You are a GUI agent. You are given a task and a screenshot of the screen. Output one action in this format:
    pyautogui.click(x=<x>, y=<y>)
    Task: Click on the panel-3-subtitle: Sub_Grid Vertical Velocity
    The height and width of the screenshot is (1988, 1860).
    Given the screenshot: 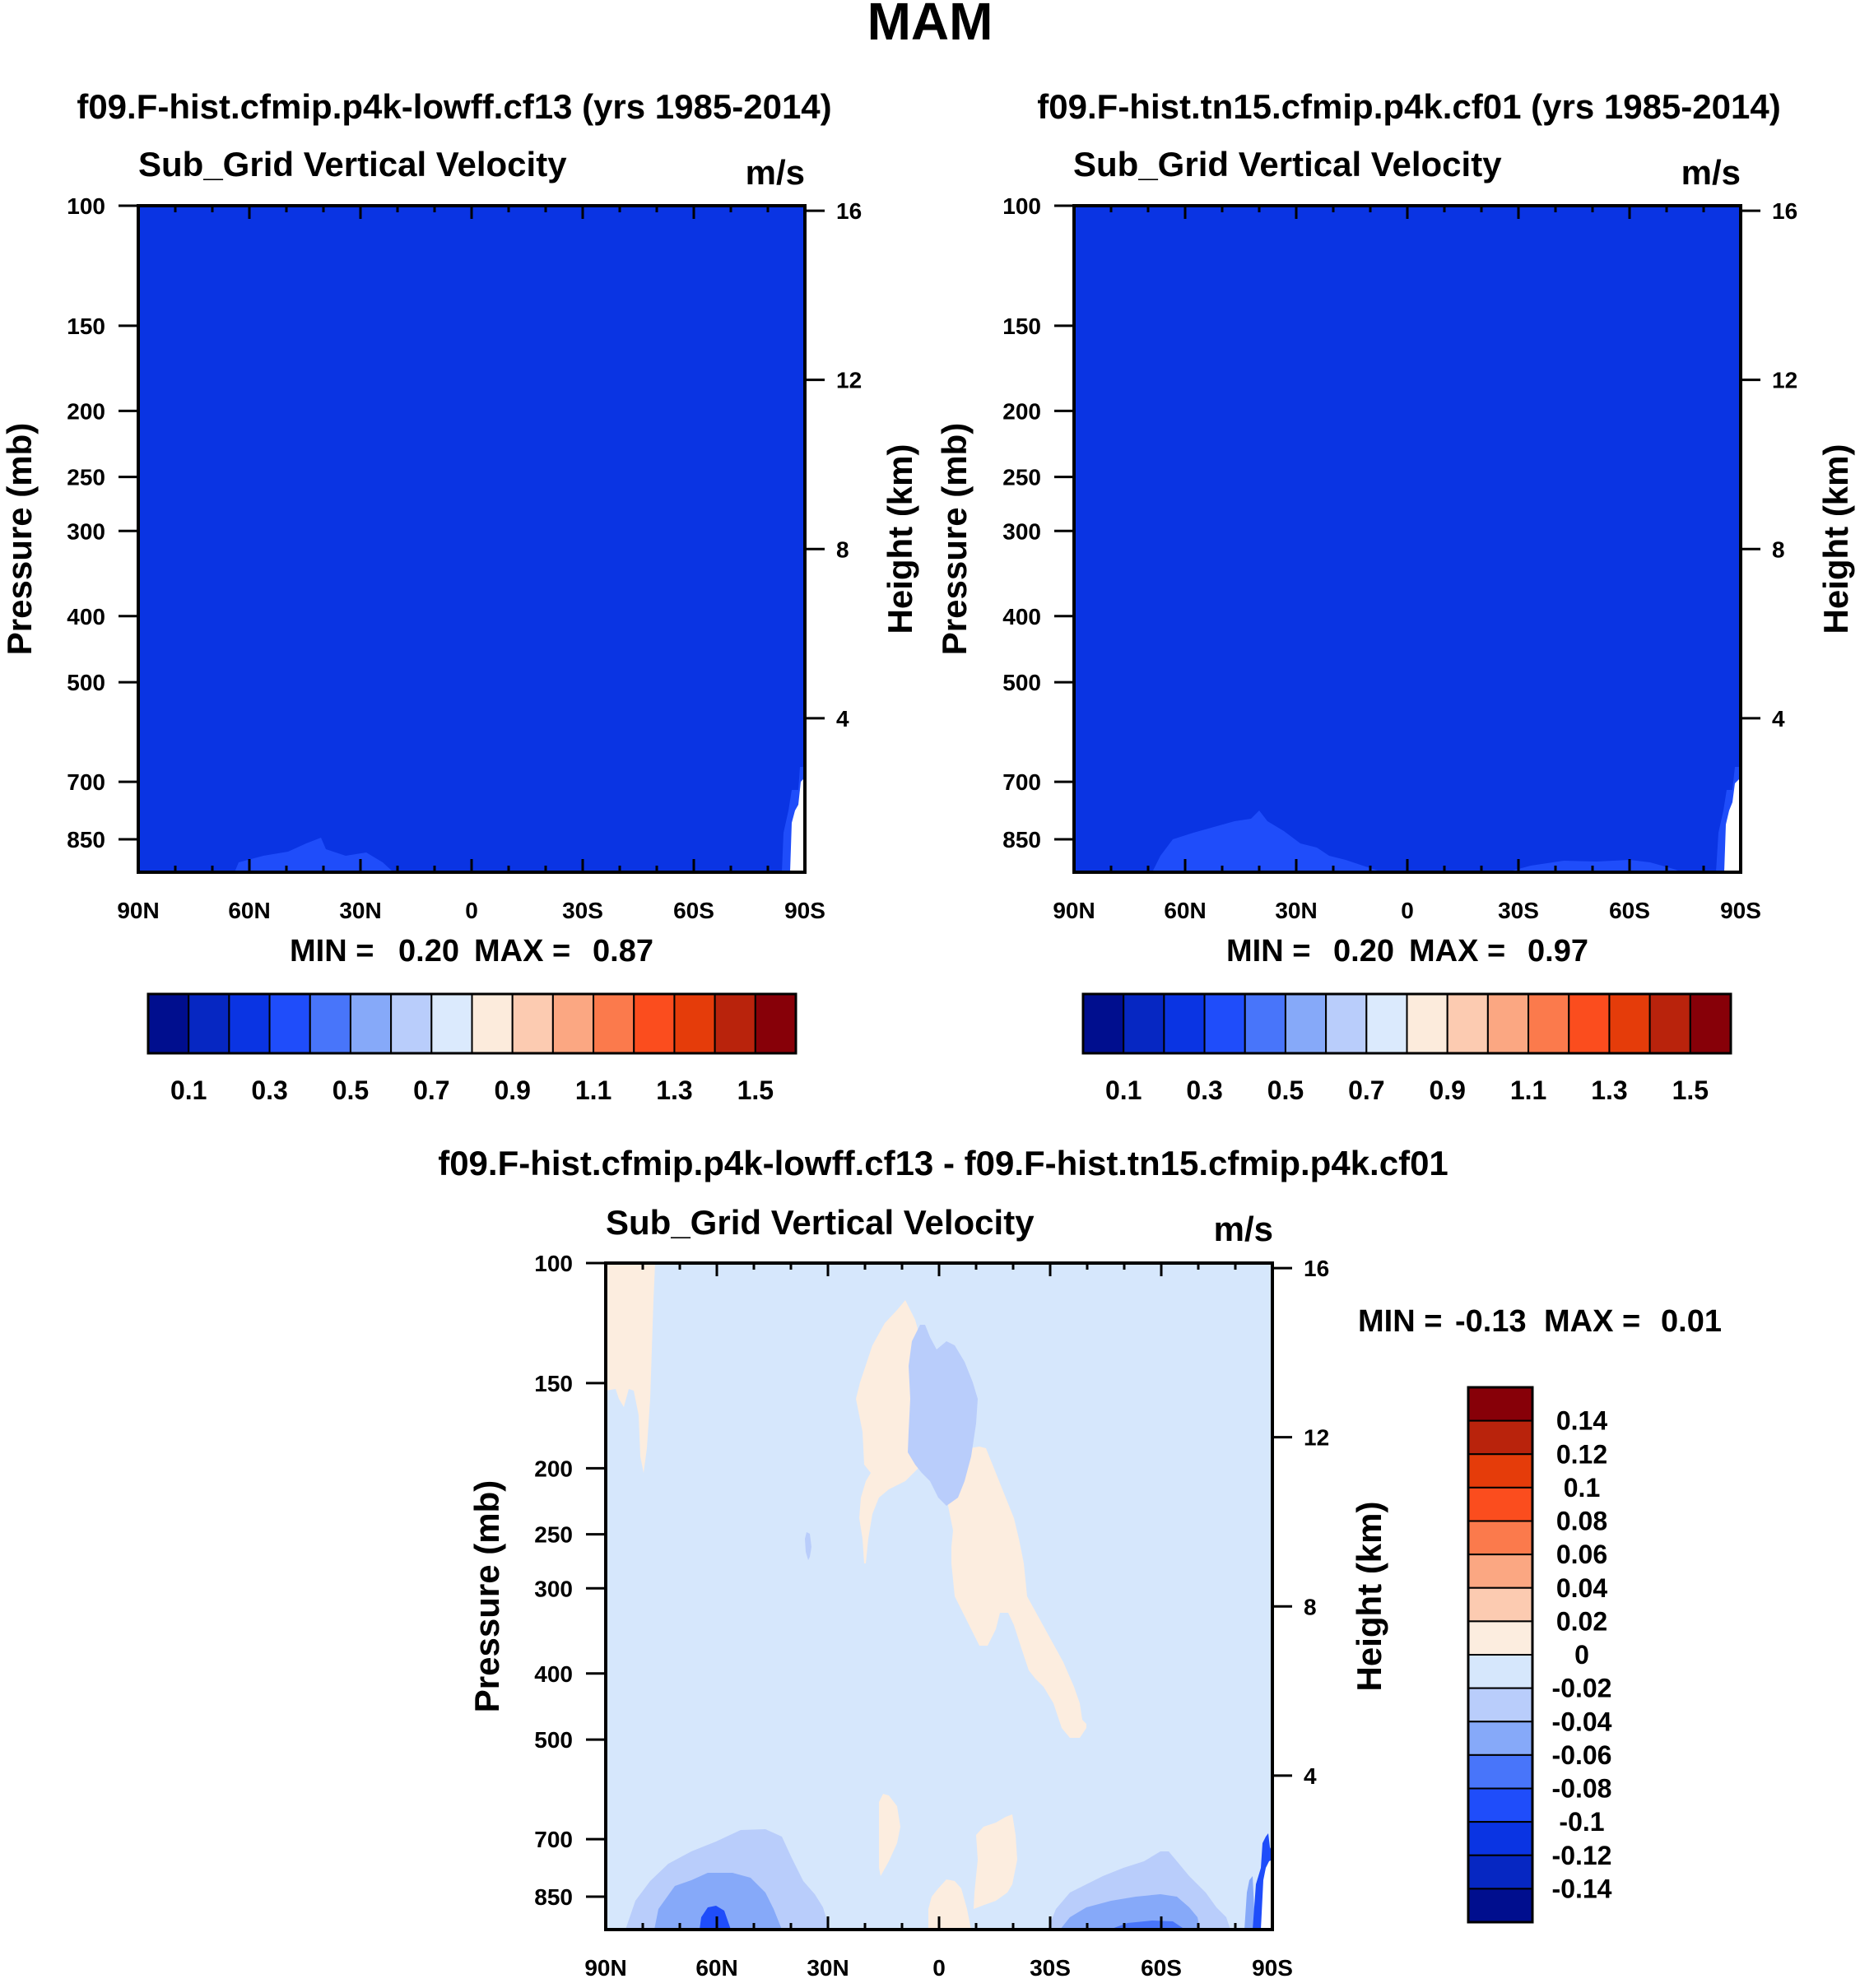 What is the action you would take?
    pyautogui.click(x=820, y=1222)
    